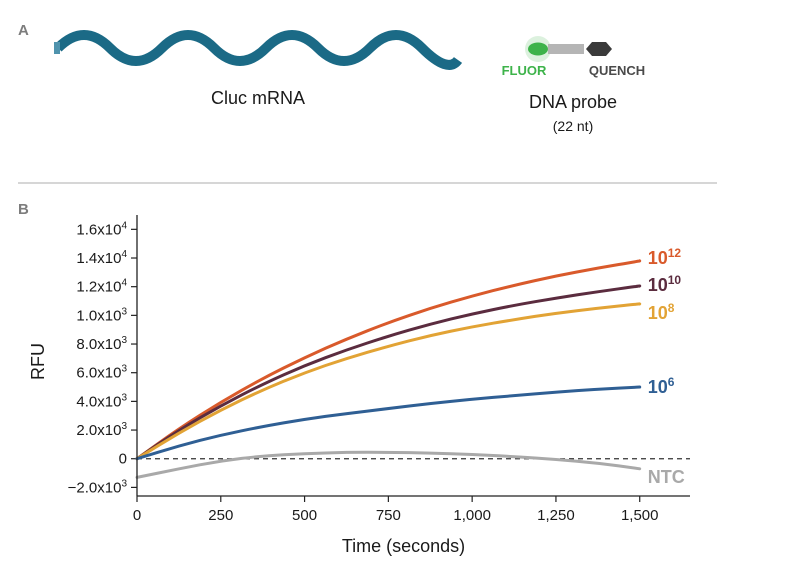  Describe the element at coordinates (665, 284) in the screenshot. I see `series-label-1010: 1010` at that location.